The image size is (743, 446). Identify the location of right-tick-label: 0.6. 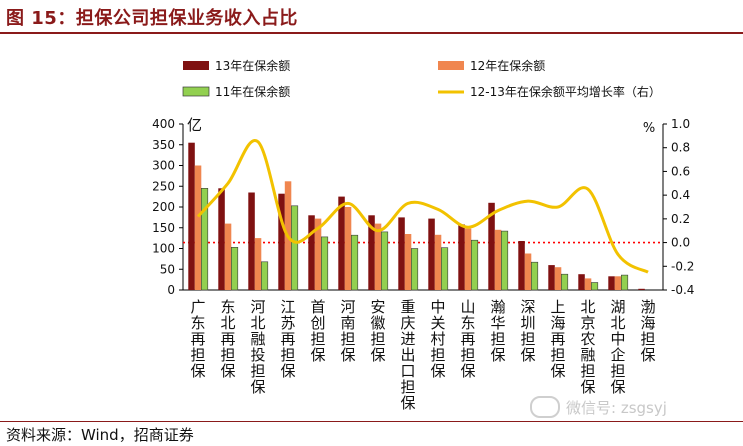
(680, 171).